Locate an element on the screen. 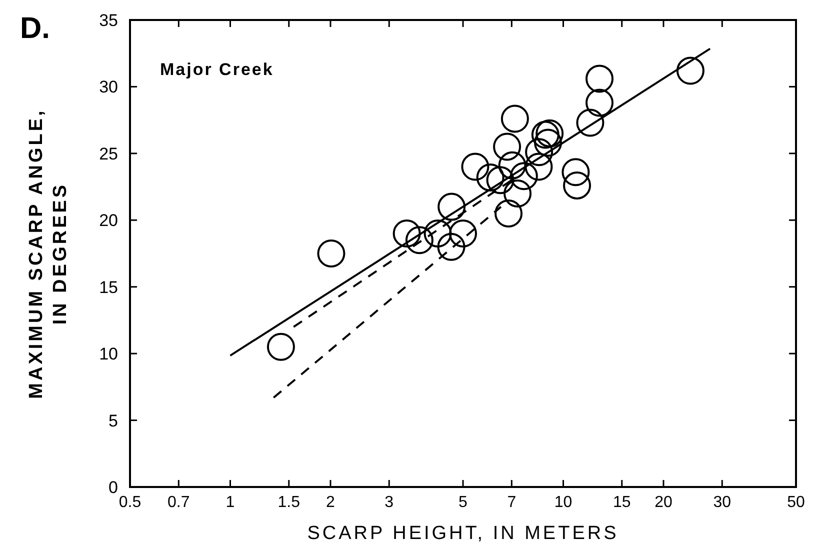  x-tick-label: 1 is located at coordinates (230, 502).